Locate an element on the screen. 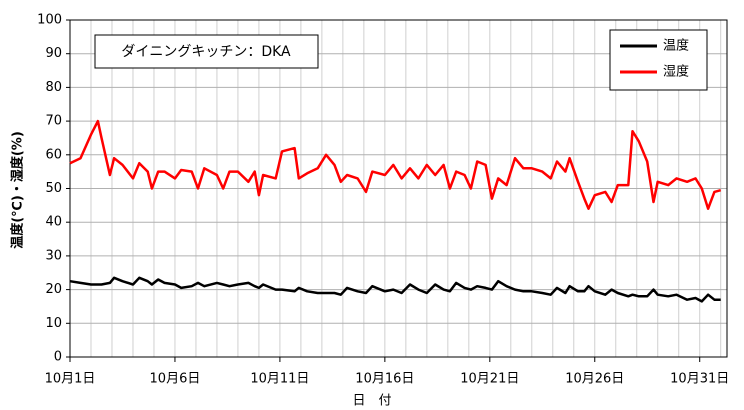  x-tick-label: 10月1日 is located at coordinates (70, 379).